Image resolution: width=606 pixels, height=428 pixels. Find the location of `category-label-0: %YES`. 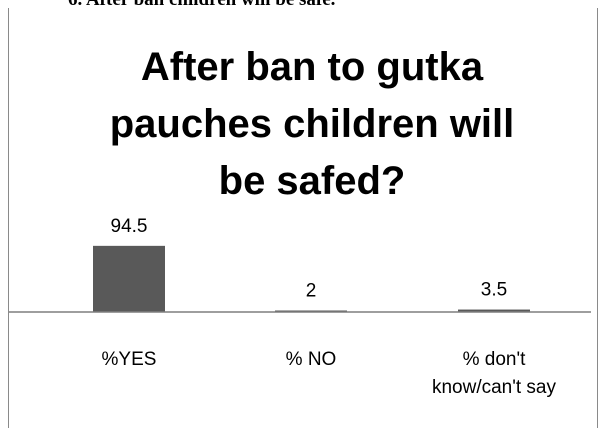

category-label-0: %YES is located at coordinates (129, 359).